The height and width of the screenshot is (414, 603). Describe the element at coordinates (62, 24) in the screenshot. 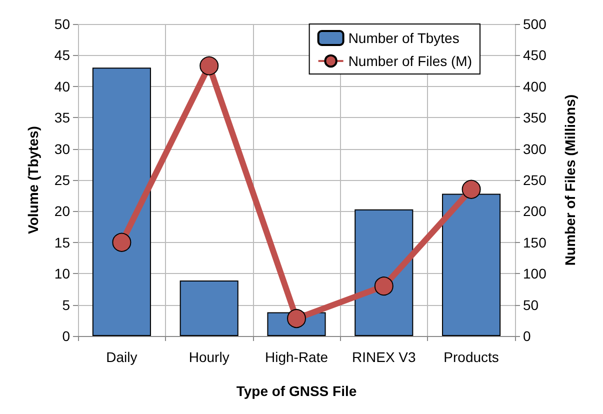

I see `y-tick-label: 50` at that location.